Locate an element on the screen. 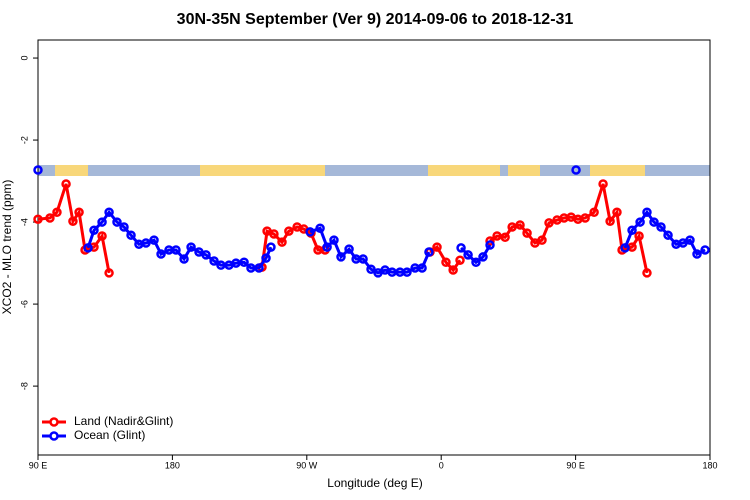 This screenshot has width=750, height=500. x-tick-label: 90 W is located at coordinates (307, 465).